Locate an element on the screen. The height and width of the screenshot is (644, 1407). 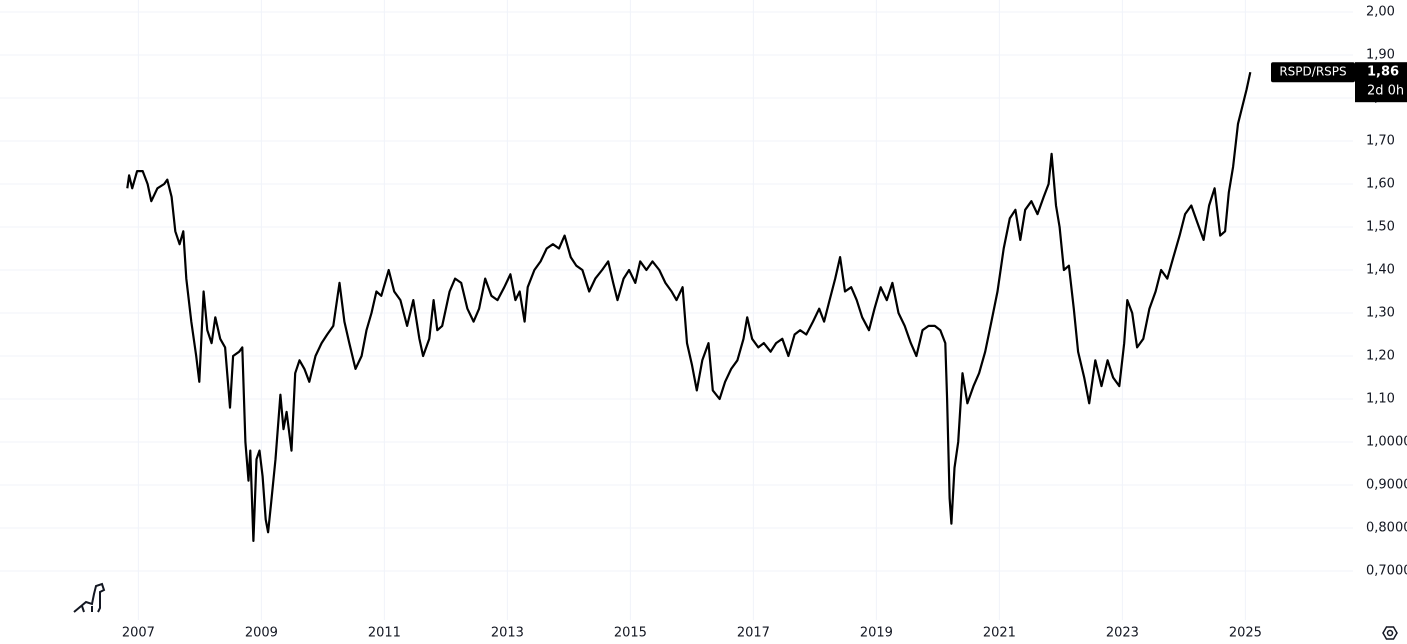
series-tag is located at coordinates (1313, 72).